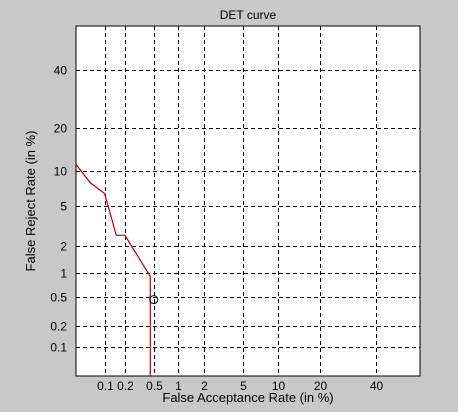 The image size is (458, 412). Describe the element at coordinates (243, 386) in the screenshot. I see `x-tick-label: 5` at that location.